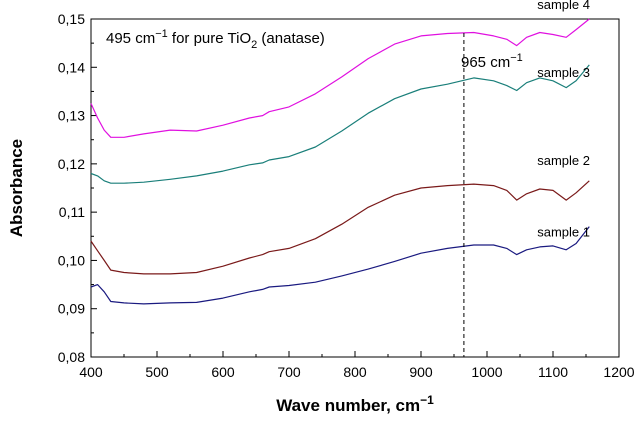 Image resolution: width=636 pixels, height=421 pixels. What do you see at coordinates (71, 67) in the screenshot?
I see `y-tick-label: 0,14` at bounding box center [71, 67].